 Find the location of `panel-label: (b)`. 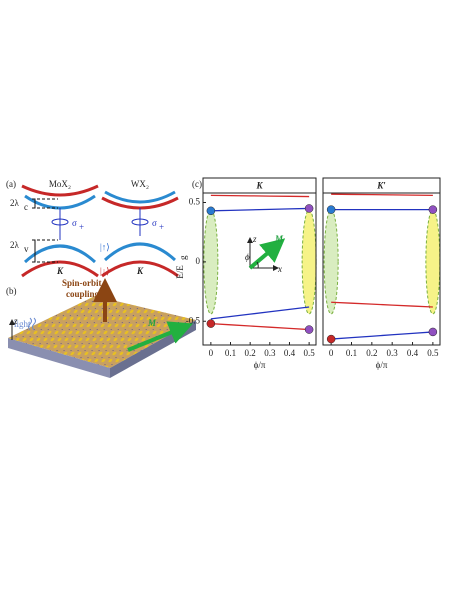

panel-label: (b) is located at coordinates (11, 291).